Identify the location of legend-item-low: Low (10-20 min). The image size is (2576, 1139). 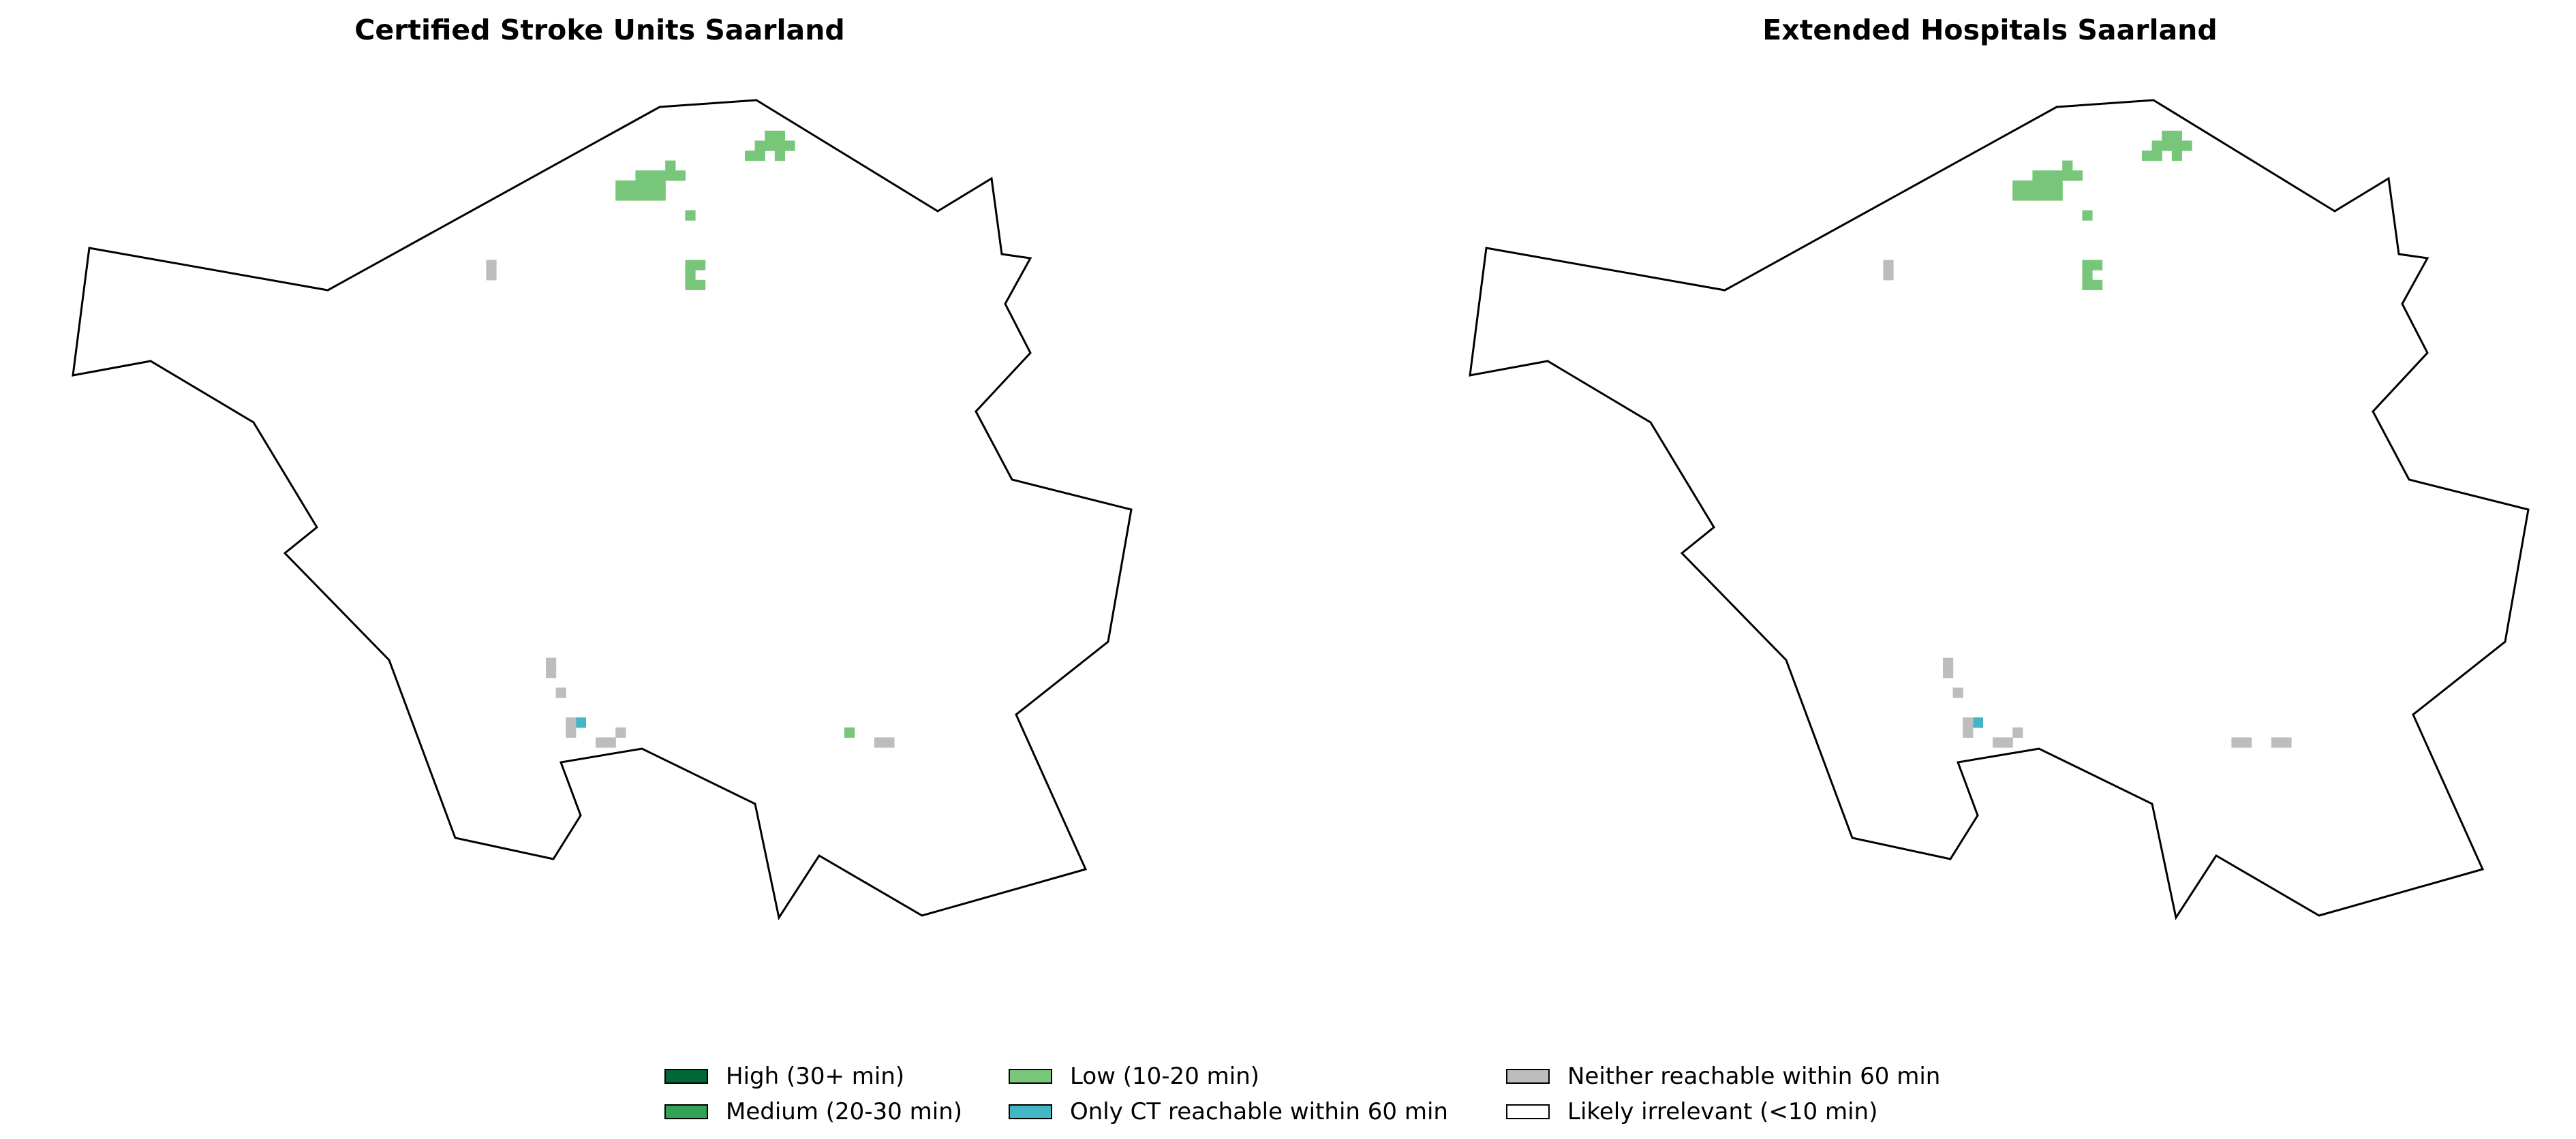
(1134, 1076).